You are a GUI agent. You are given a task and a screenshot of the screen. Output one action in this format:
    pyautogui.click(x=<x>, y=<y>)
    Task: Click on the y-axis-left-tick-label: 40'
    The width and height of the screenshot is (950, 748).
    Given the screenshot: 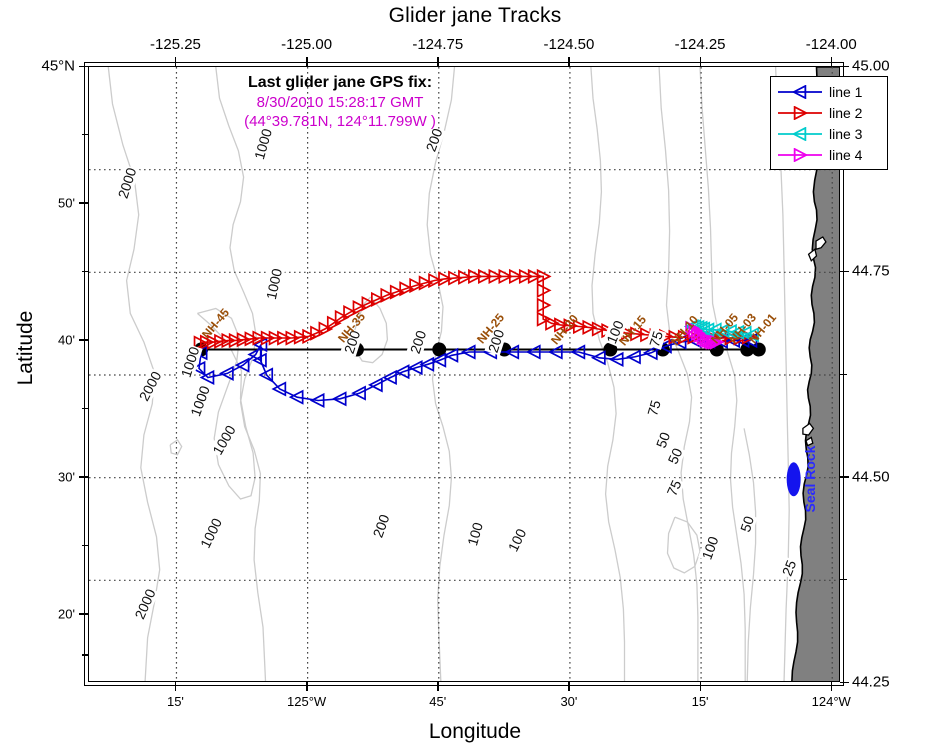 What is the action you would take?
    pyautogui.click(x=66, y=340)
    